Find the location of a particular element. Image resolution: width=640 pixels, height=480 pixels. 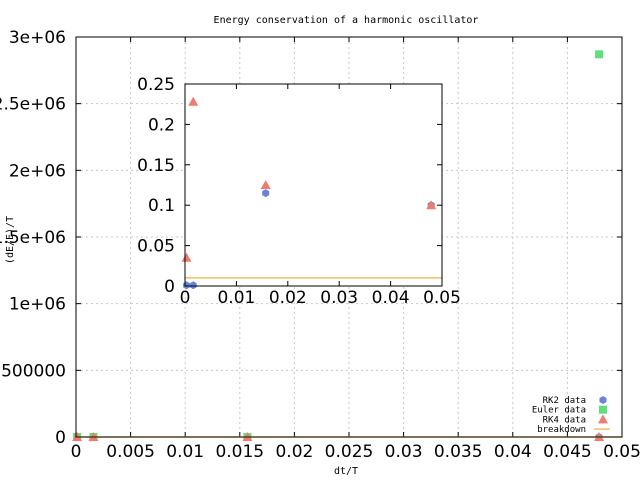

legend-label: RK4 data is located at coordinates (564, 420).